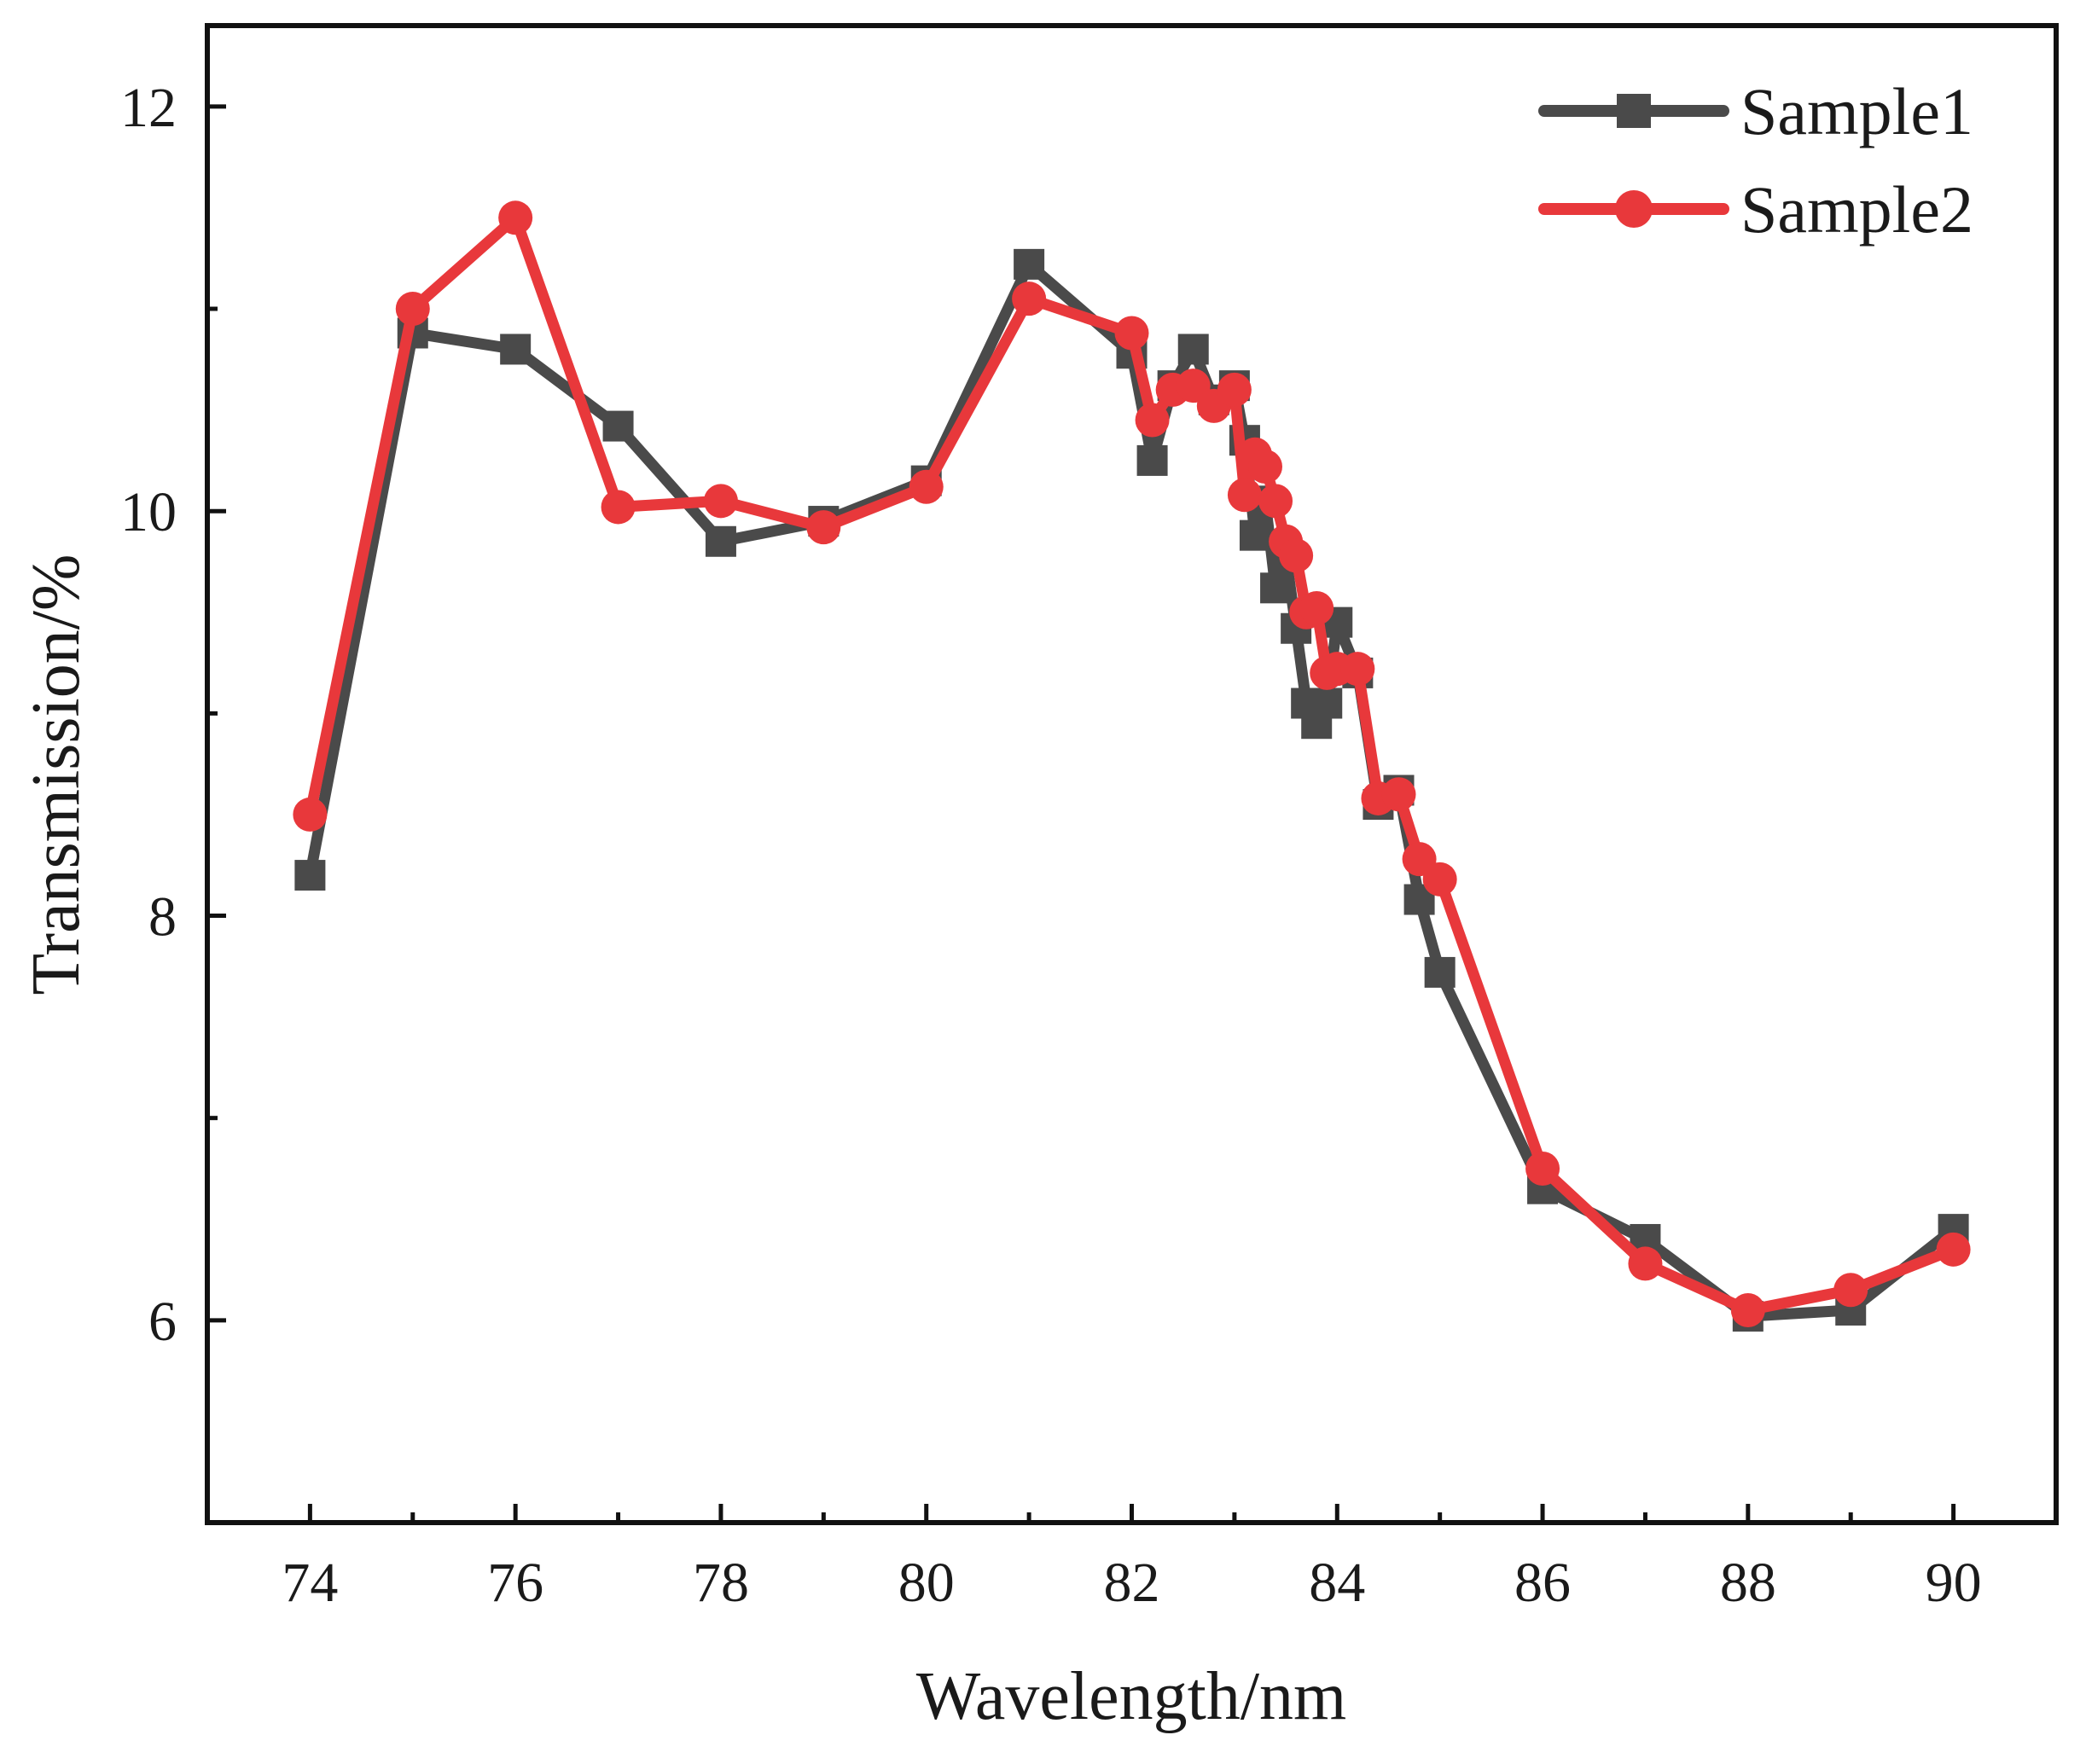 Image resolution: width=2086 pixels, height=1764 pixels. What do you see at coordinates (515, 1583) in the screenshot?
I see `x-tick-label: 76` at bounding box center [515, 1583].